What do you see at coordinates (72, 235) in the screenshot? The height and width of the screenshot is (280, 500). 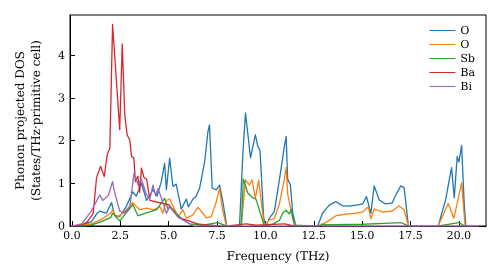 I see `x-tick-label: 0.0` at bounding box center [72, 235].